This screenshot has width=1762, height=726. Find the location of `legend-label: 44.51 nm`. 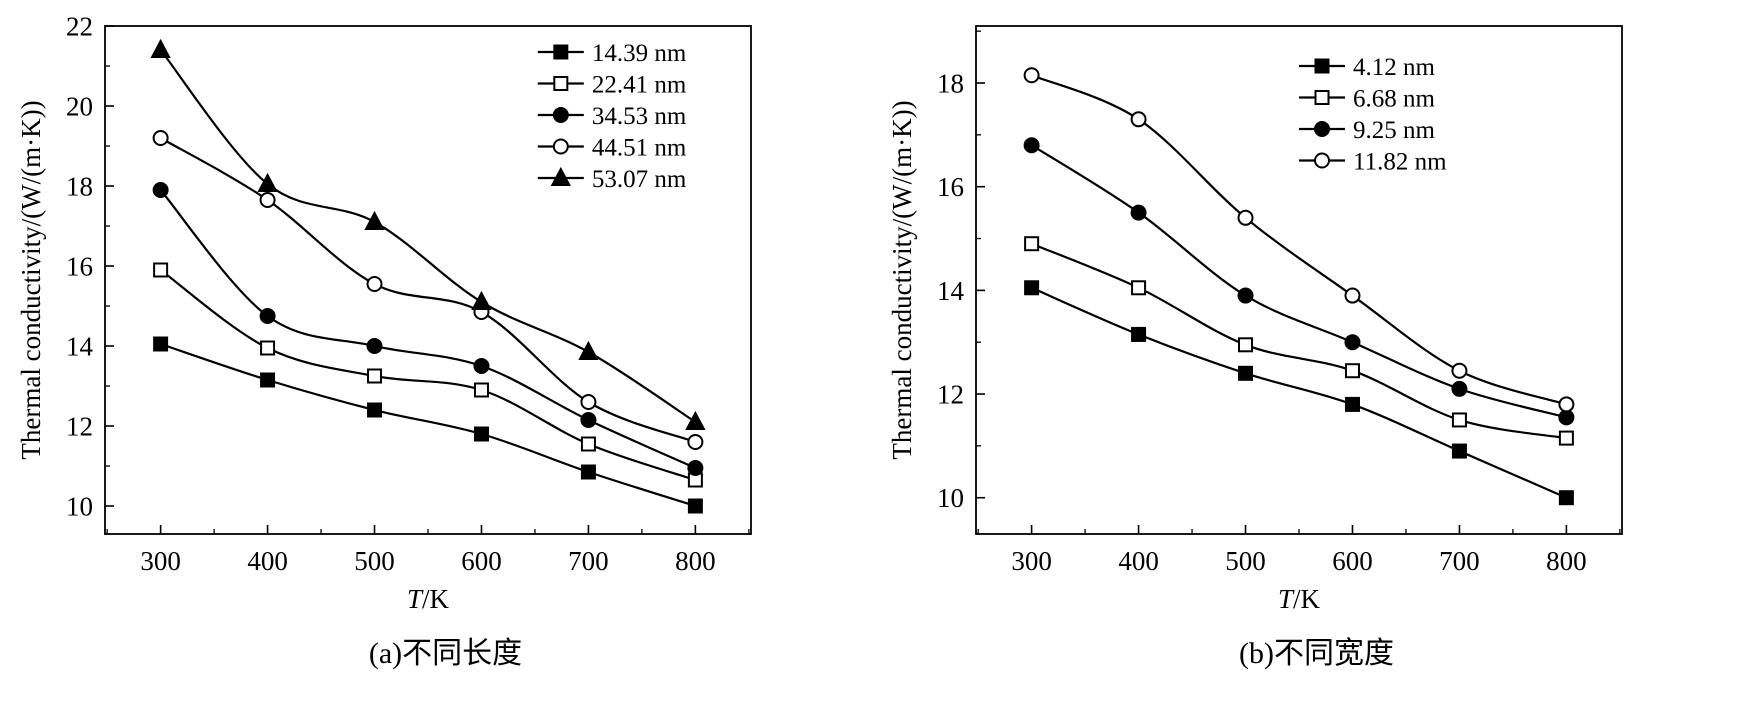

legend-label: 44.51 nm is located at coordinates (639, 147).